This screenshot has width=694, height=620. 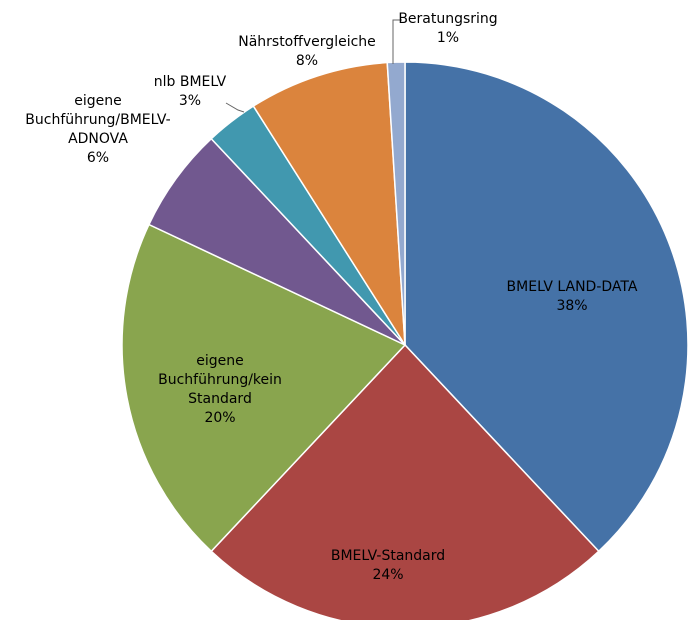 What do you see at coordinates (572, 306) in the screenshot?
I see `value-label: 38%` at bounding box center [572, 306].